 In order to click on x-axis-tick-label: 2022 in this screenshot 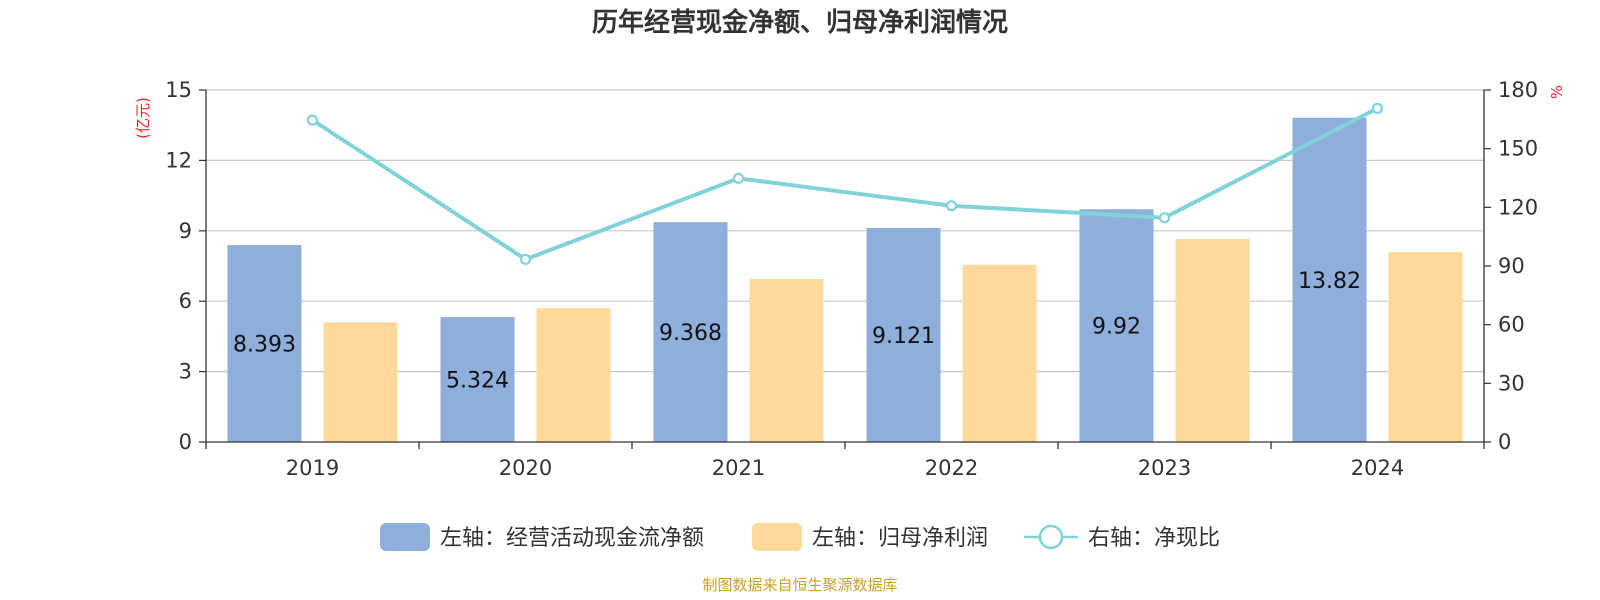, I will do `click(951, 468)`.